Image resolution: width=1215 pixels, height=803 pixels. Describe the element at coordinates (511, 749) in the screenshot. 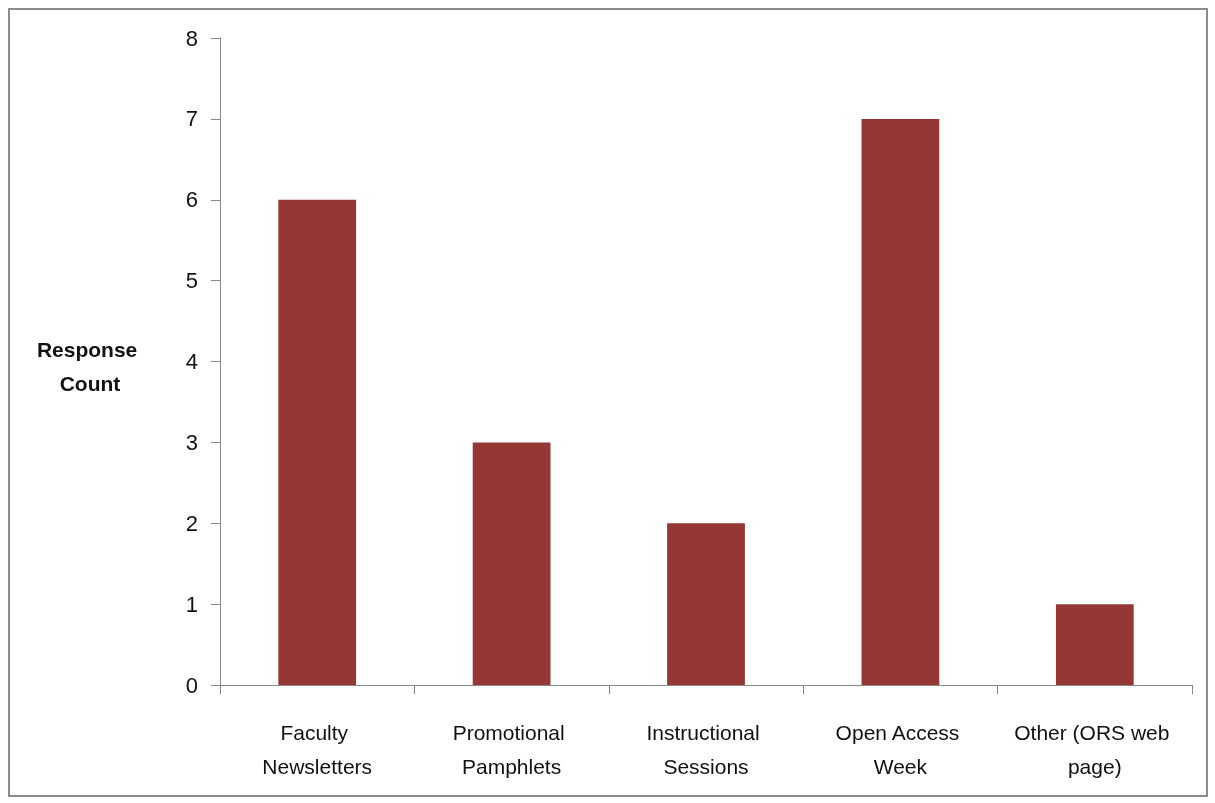

I see `x-tick-label: Promotional Pamphlets` at that location.